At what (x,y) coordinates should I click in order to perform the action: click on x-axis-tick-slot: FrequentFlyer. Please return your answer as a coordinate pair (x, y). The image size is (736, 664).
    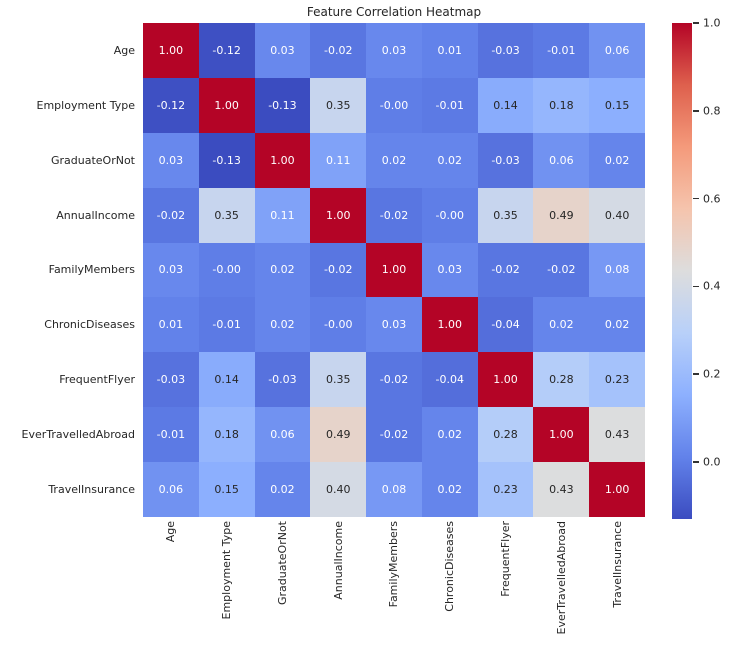
    Looking at the image, I should click on (506, 591).